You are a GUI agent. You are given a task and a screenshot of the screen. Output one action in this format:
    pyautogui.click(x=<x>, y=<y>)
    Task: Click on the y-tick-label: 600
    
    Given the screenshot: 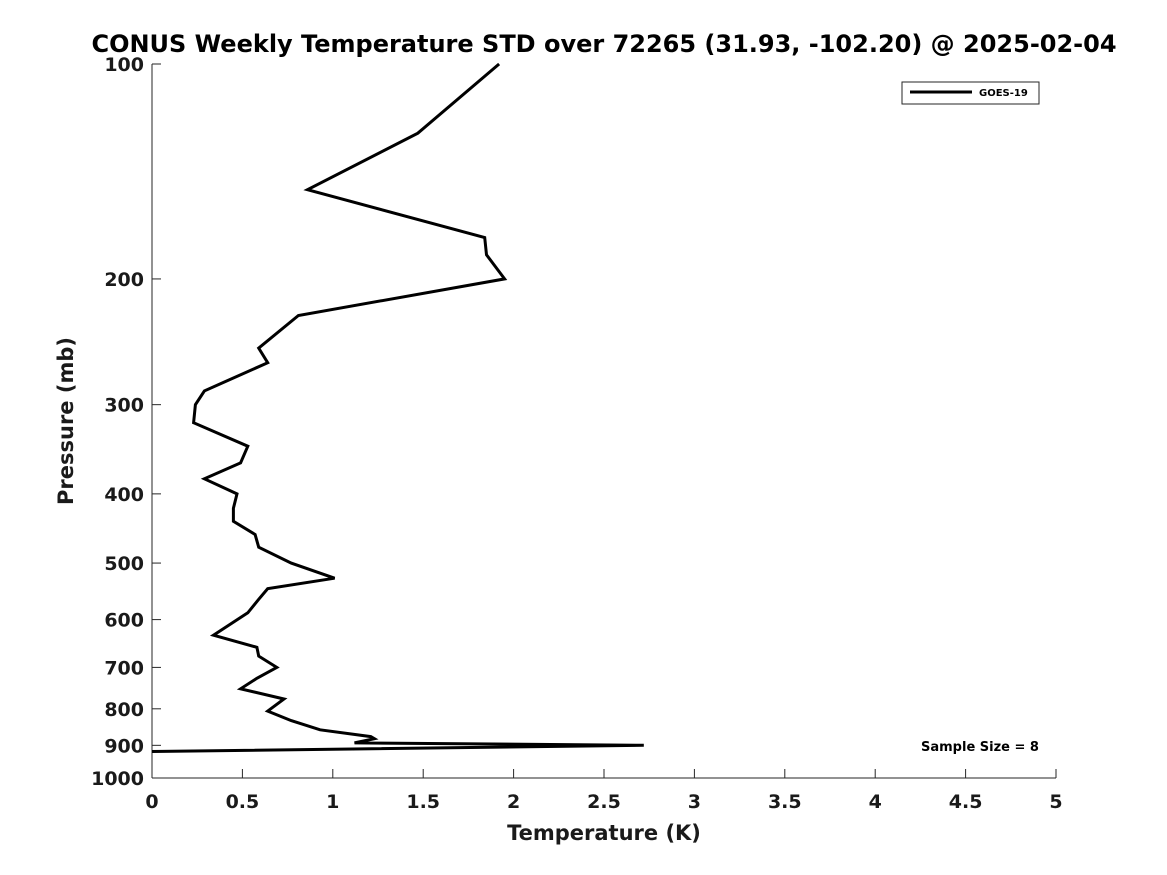 What is the action you would take?
    pyautogui.click(x=124, y=621)
    